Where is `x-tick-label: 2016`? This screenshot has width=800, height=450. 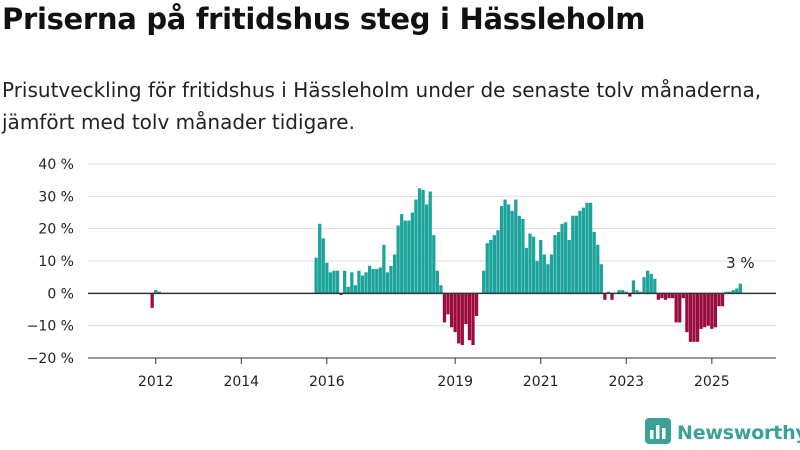 x-tick-label: 2016 is located at coordinates (327, 382).